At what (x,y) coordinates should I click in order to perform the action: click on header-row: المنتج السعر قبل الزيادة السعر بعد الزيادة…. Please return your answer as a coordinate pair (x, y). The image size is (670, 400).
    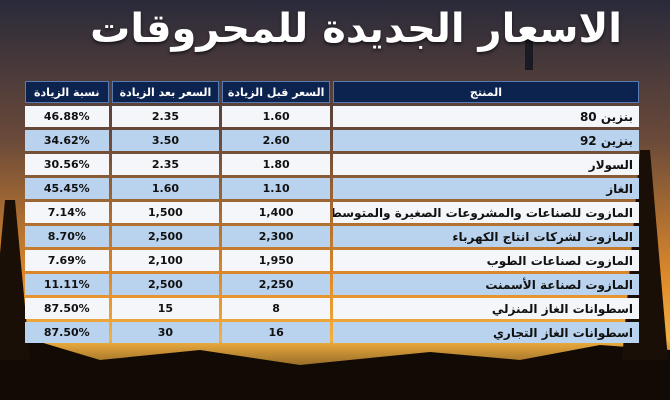
    Looking at the image, I should click on (332, 92).